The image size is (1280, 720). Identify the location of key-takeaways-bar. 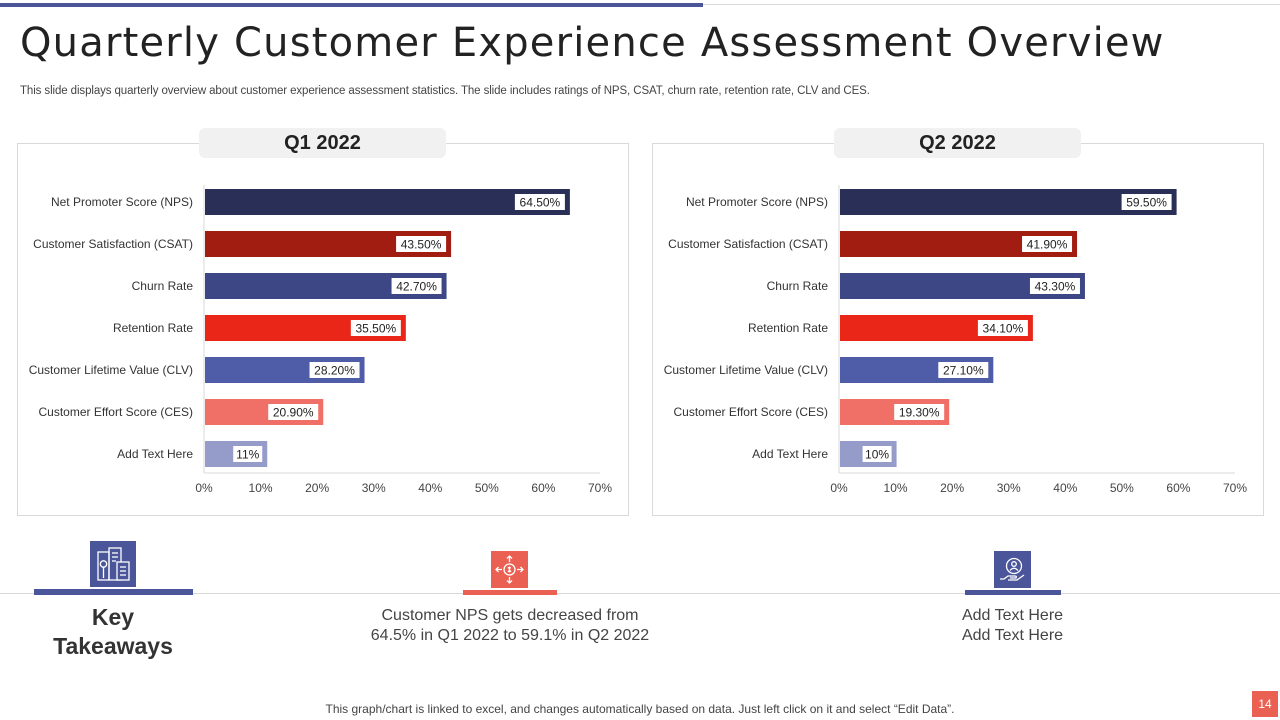
(113, 592).